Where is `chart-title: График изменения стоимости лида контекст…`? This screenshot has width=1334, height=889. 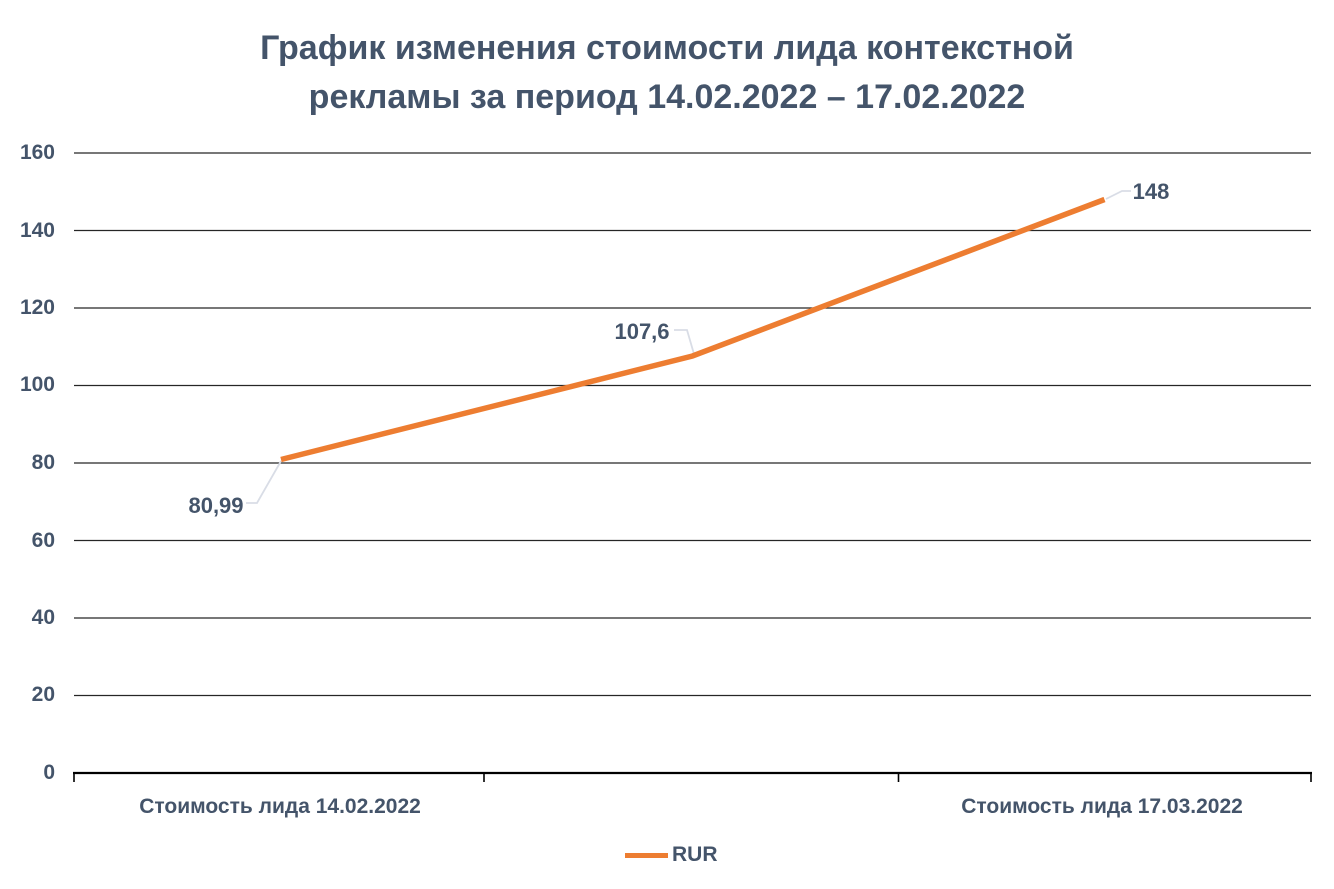 chart-title: График изменения стоимости лида контекст… is located at coordinates (667, 73).